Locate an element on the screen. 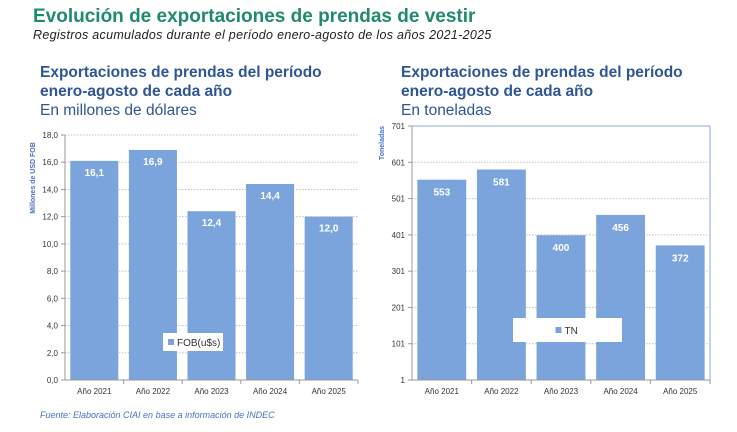 This screenshot has height=432, width=737. chart-2-legend-label: TN is located at coordinates (571, 331).